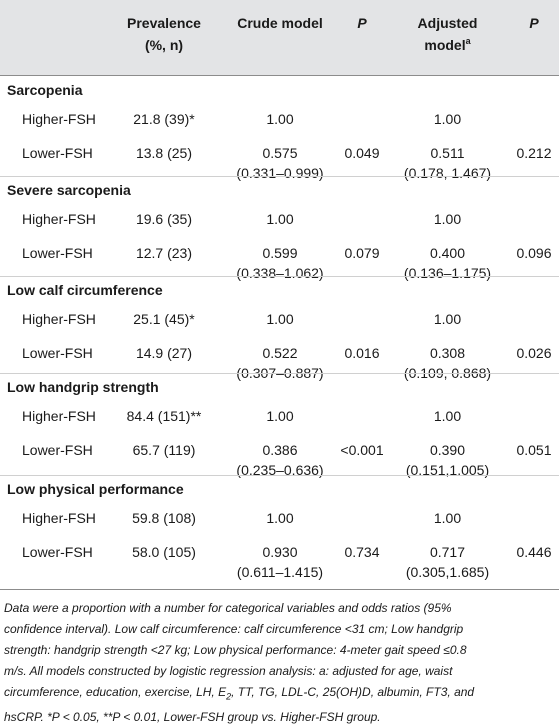  I want to click on row-crude-ci: (0.338–1.062), so click(280, 273).